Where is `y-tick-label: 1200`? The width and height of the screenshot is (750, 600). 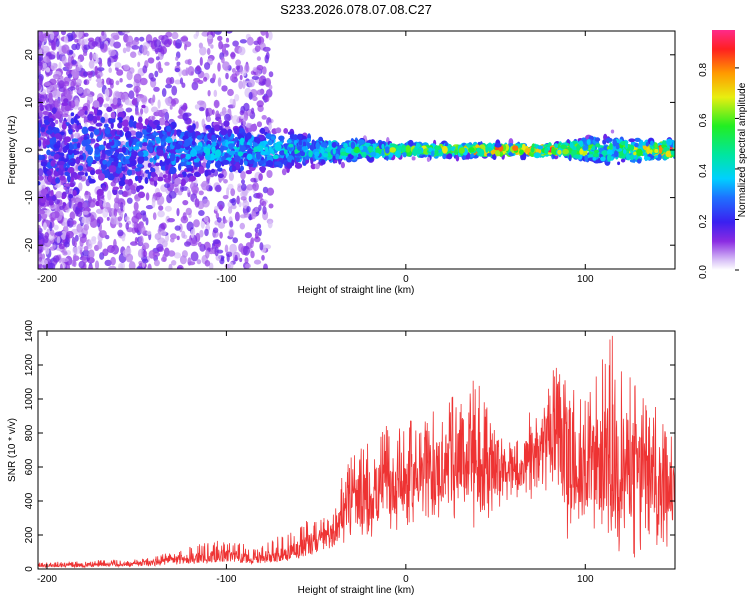 y-tick-label: 1200 is located at coordinates (29, 364).